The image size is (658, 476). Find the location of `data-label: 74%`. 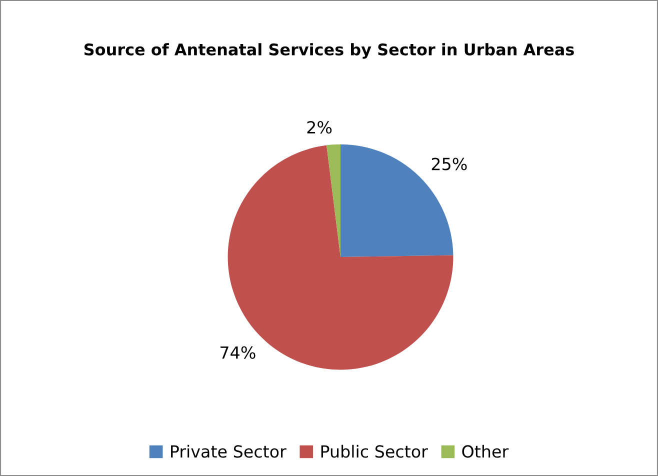

data-label: 74% is located at coordinates (238, 352).